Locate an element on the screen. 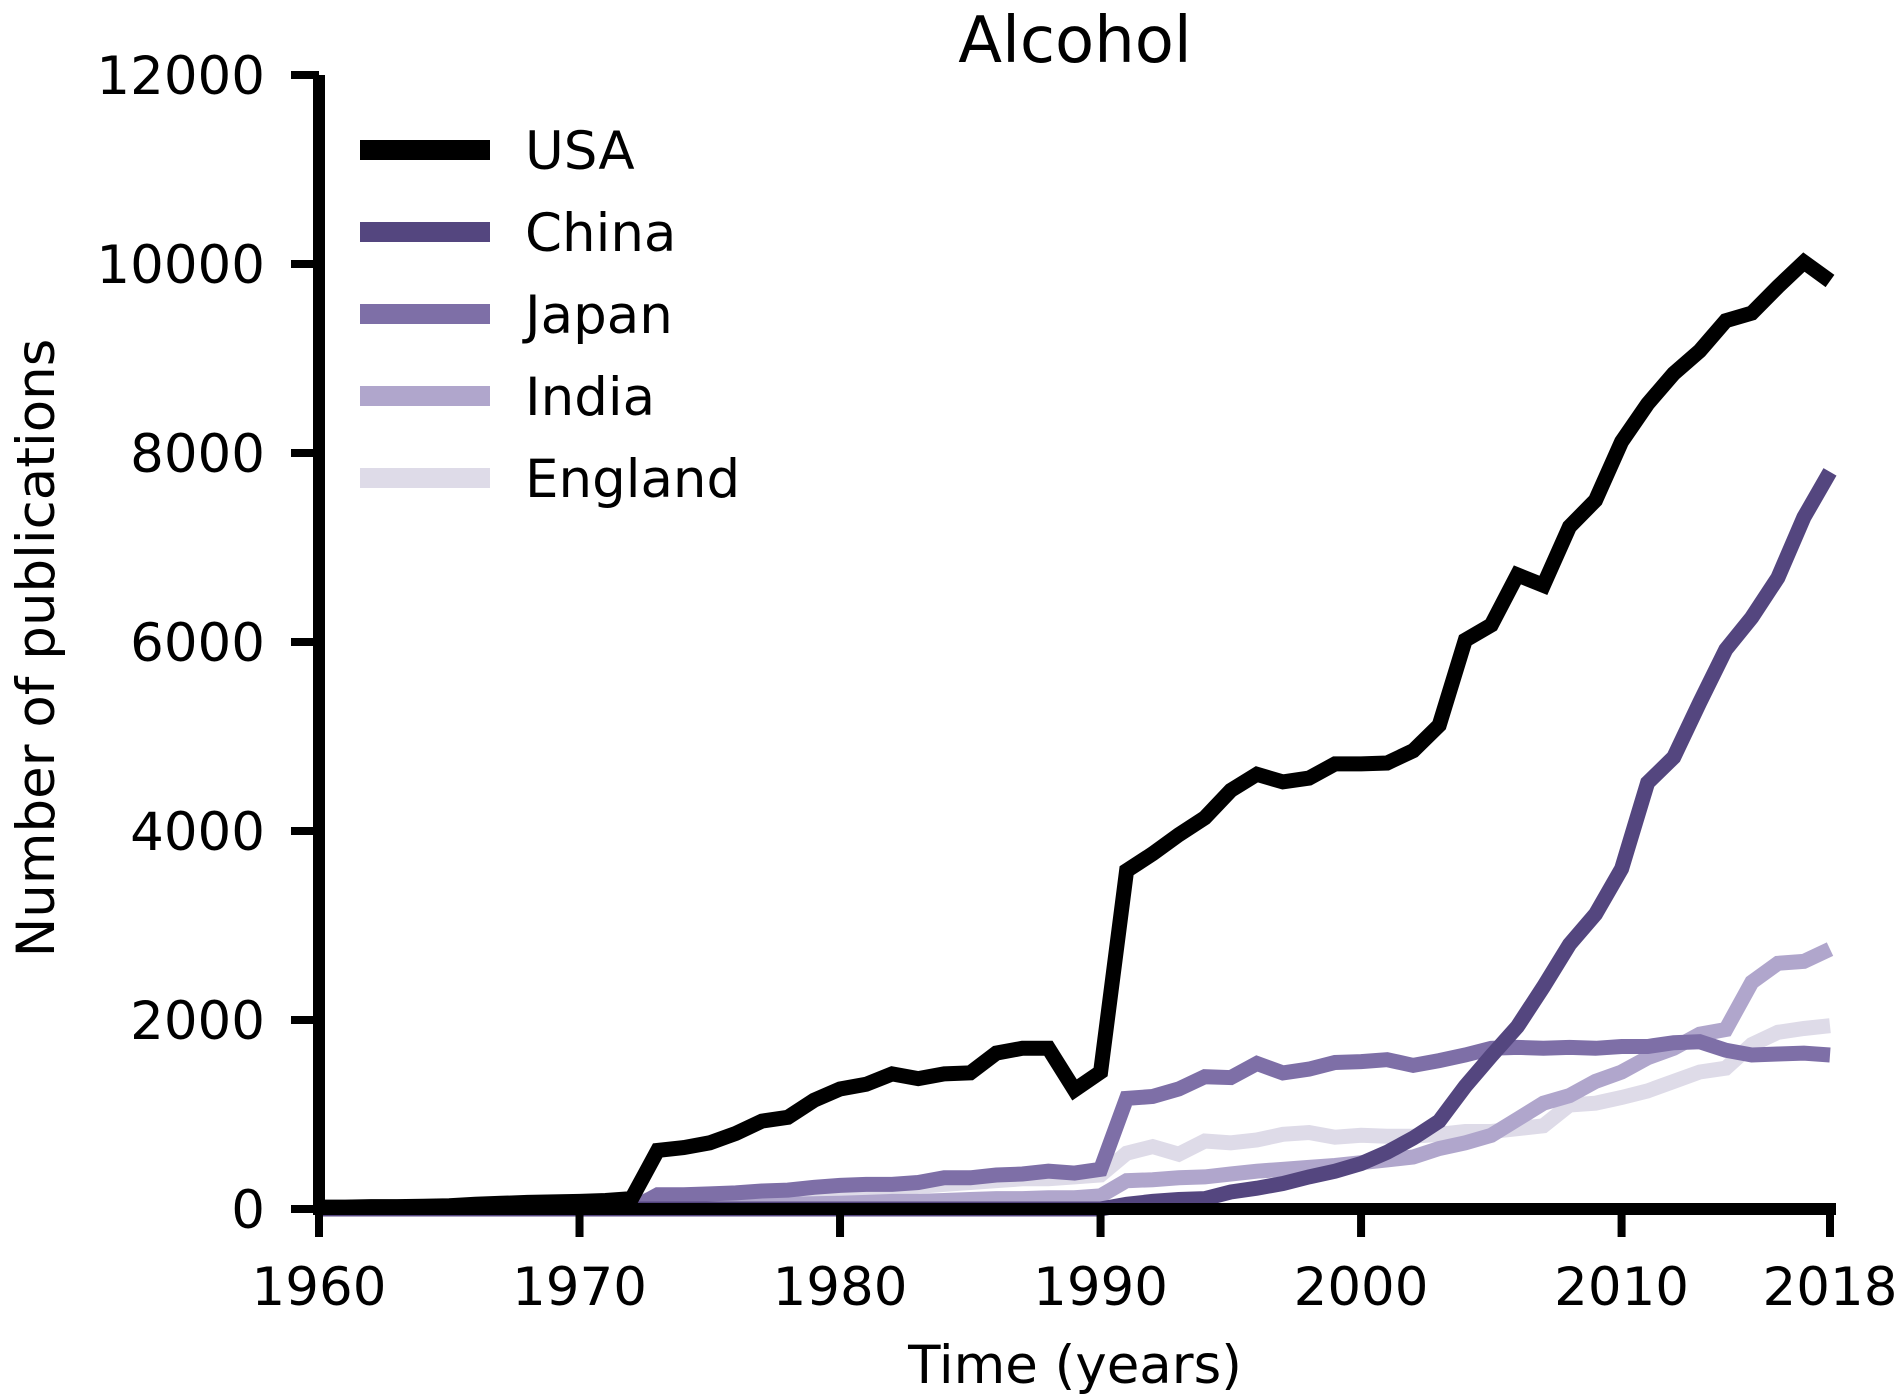 The width and height of the screenshot is (1900, 1399). legend-item-usa: USA is located at coordinates (497, 151).